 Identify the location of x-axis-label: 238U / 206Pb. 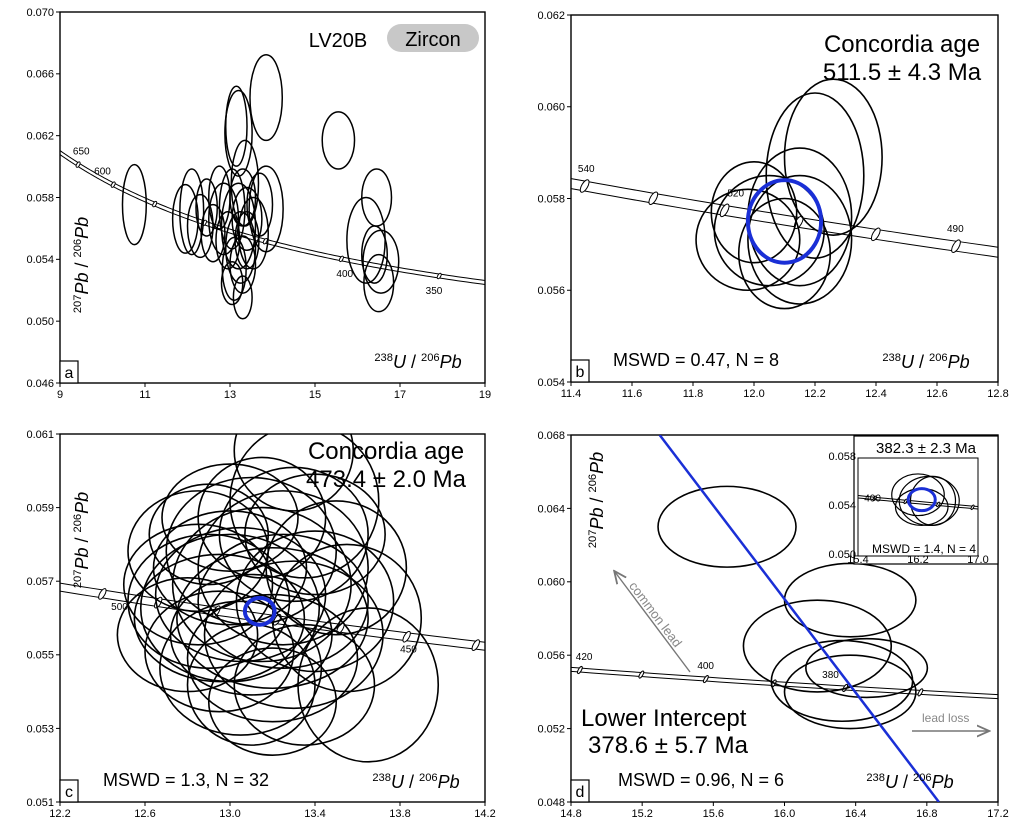
(909, 782).